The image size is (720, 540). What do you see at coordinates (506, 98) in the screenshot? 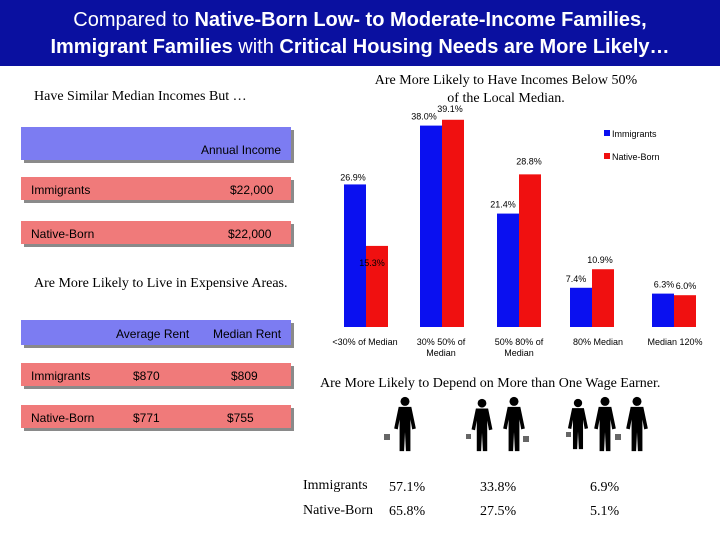
I see `chart-heading-line: of the Local Median.` at bounding box center [506, 98].